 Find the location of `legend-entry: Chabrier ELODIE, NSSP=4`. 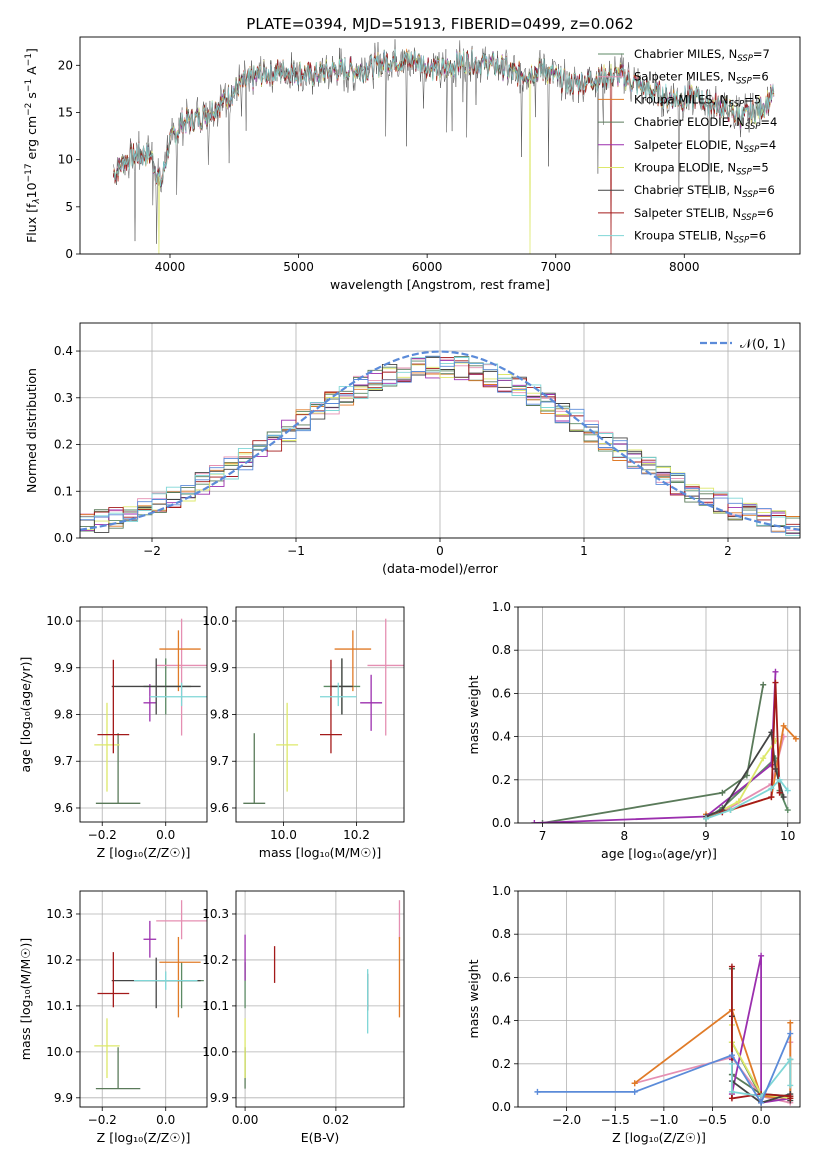

legend-entry: Chabrier ELODIE, NSSP=4 is located at coordinates (705, 123).